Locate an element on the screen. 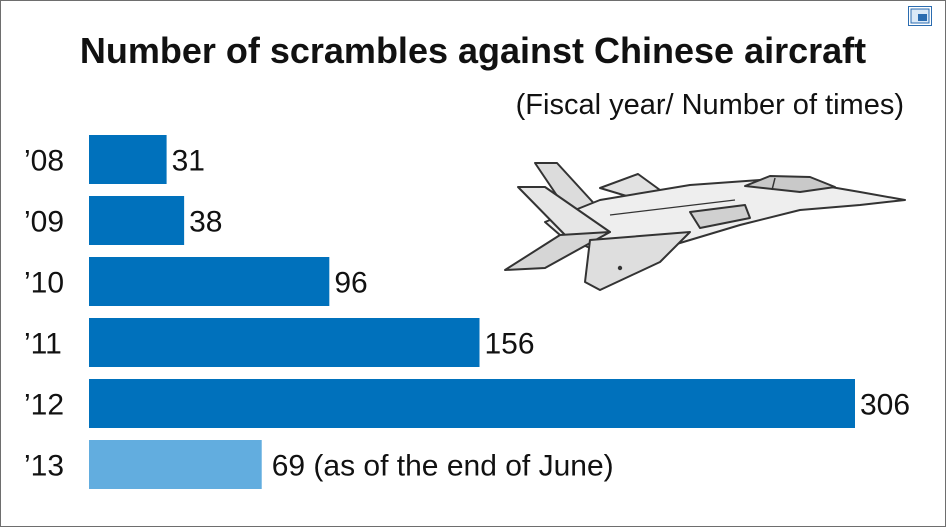 The width and height of the screenshot is (946, 527). category-label: ’09 is located at coordinates (44, 222).